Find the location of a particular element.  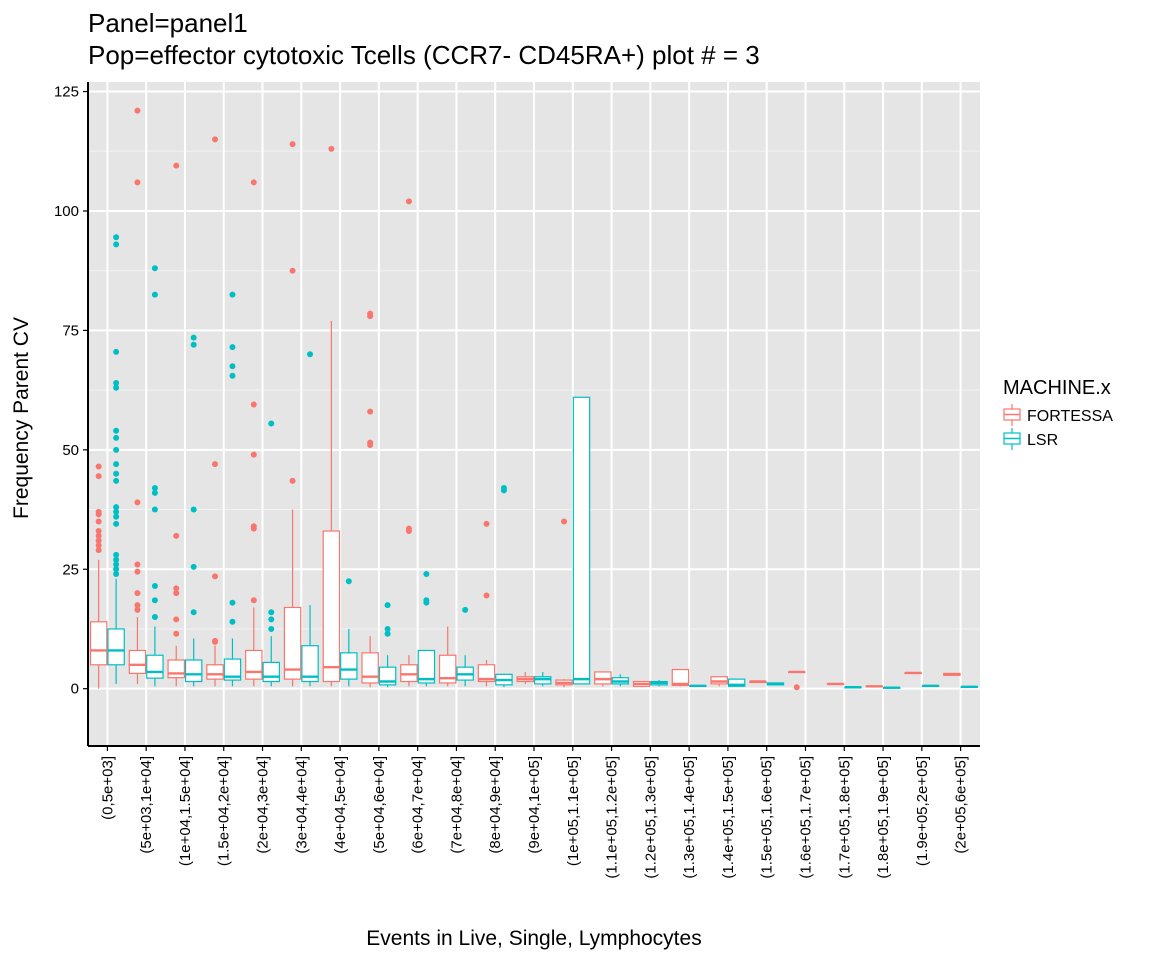

y-tick-label: 75 is located at coordinates (70, 330).